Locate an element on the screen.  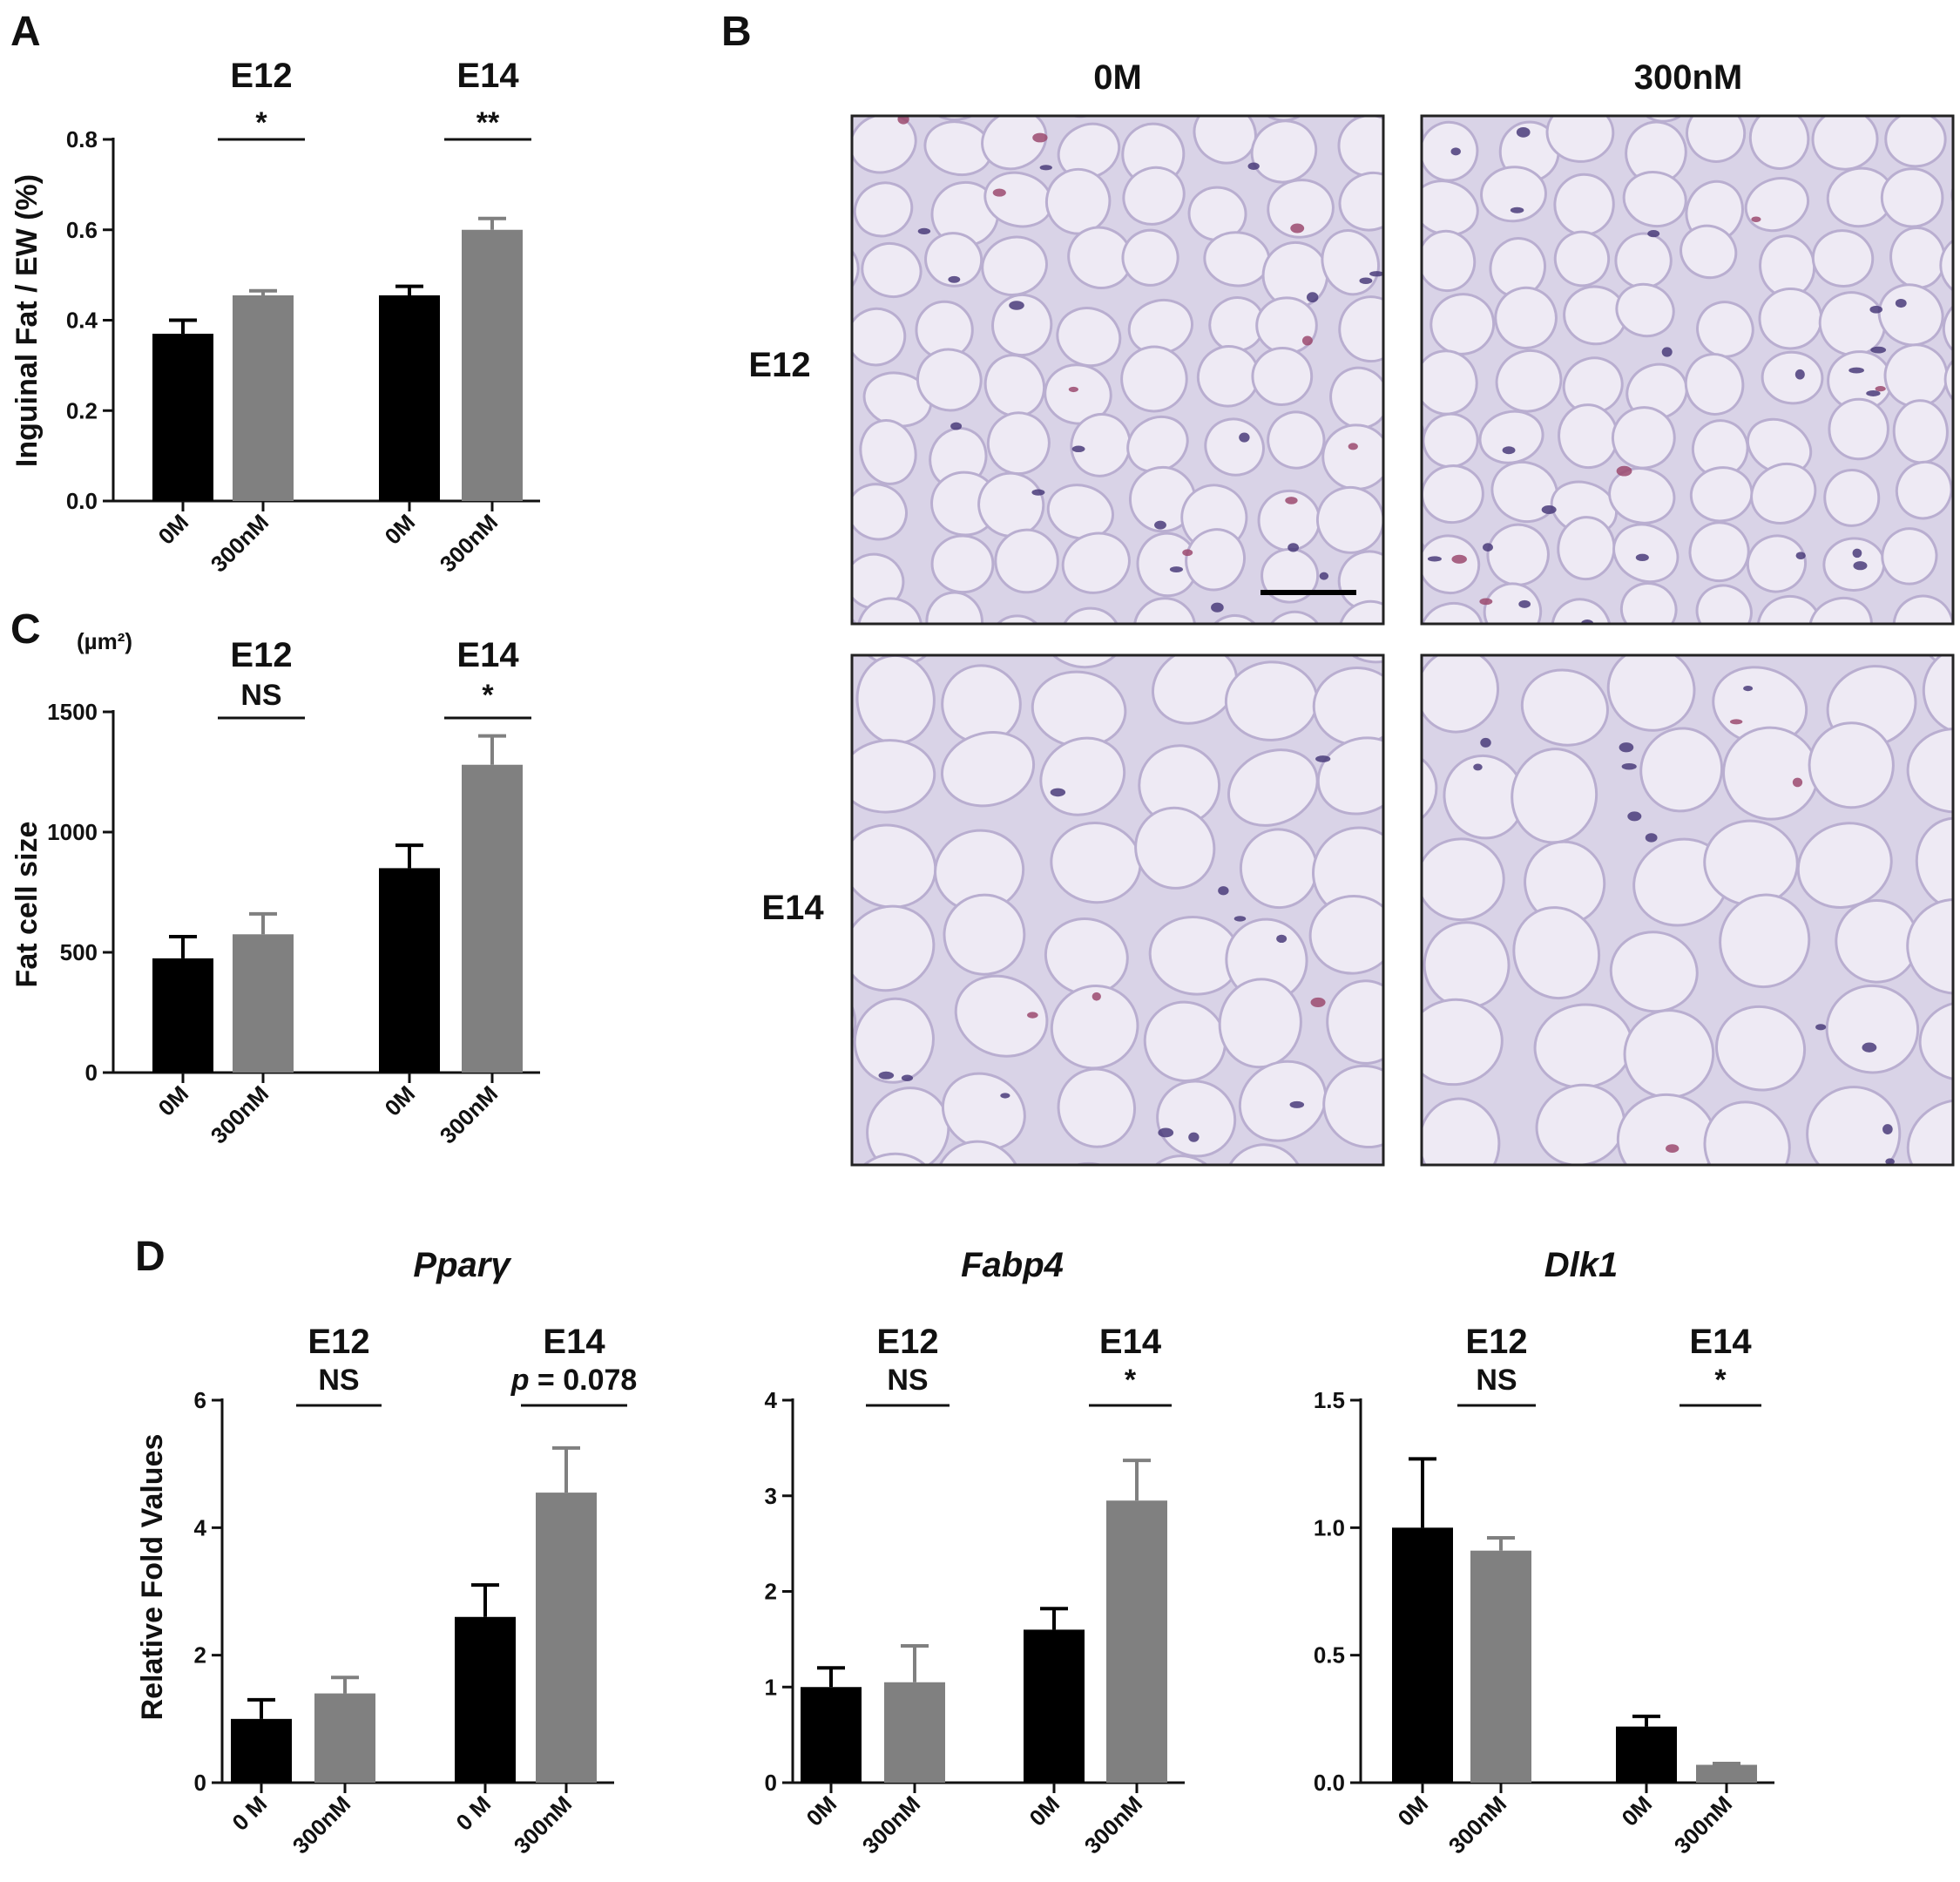
y-tick-label: 6 is located at coordinates (200, 1400).